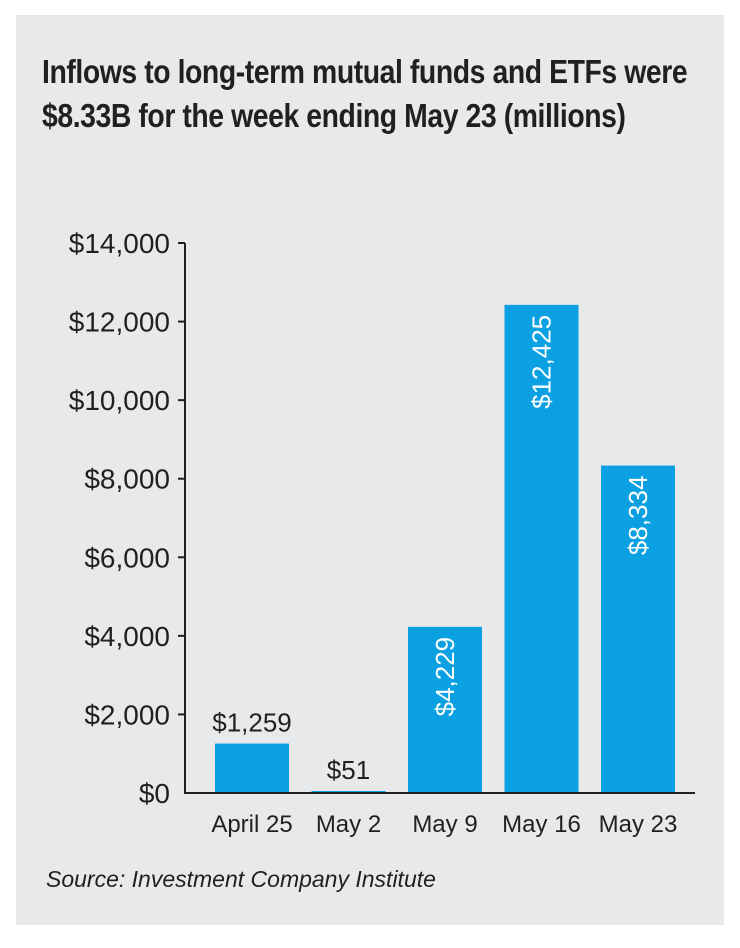 The image size is (740, 948). Describe the element at coordinates (542, 362) in the screenshot. I see `value-label: $12,425` at that location.